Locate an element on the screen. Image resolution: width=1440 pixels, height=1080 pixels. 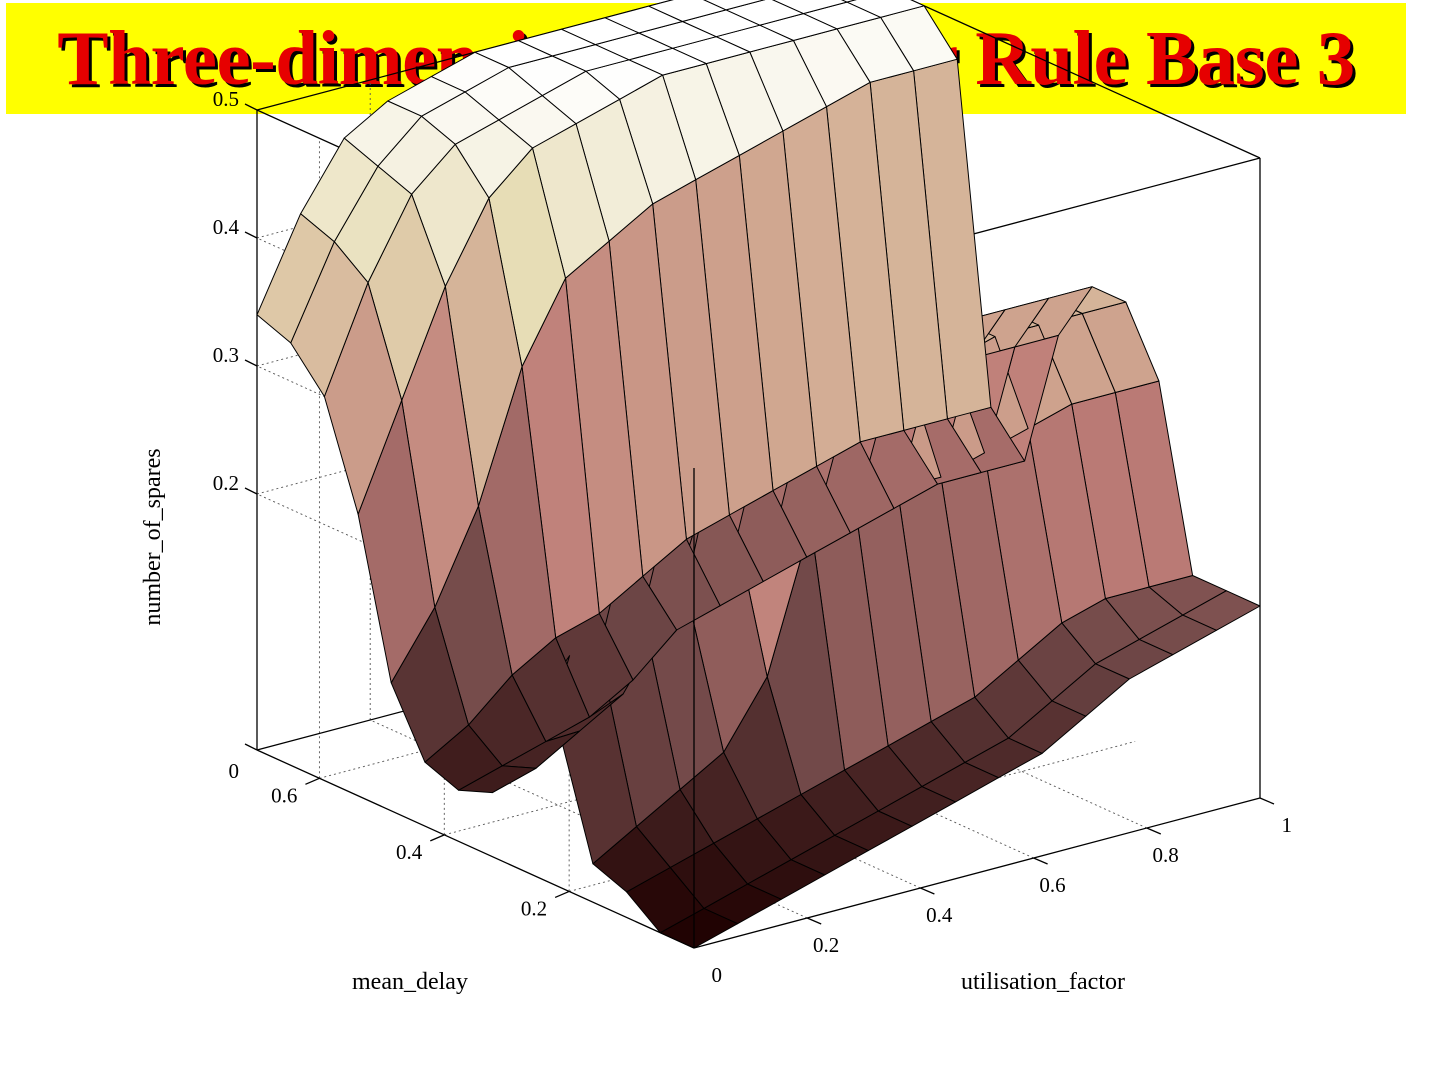
x-tick-label: 0.8 is located at coordinates (1166, 855).